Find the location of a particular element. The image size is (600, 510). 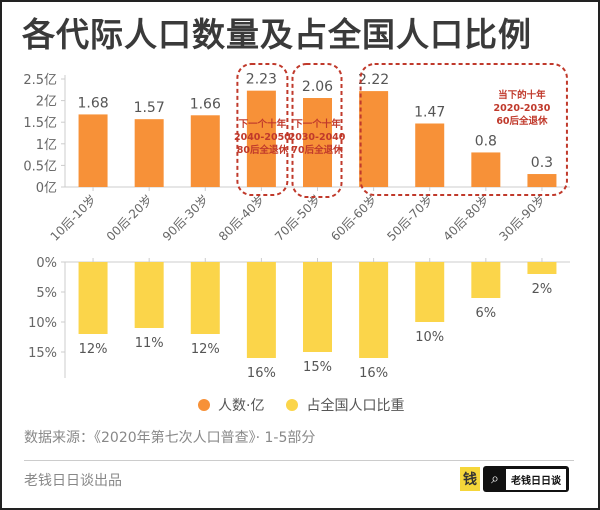

annotation-text: 70后全退休 is located at coordinates (317, 150).